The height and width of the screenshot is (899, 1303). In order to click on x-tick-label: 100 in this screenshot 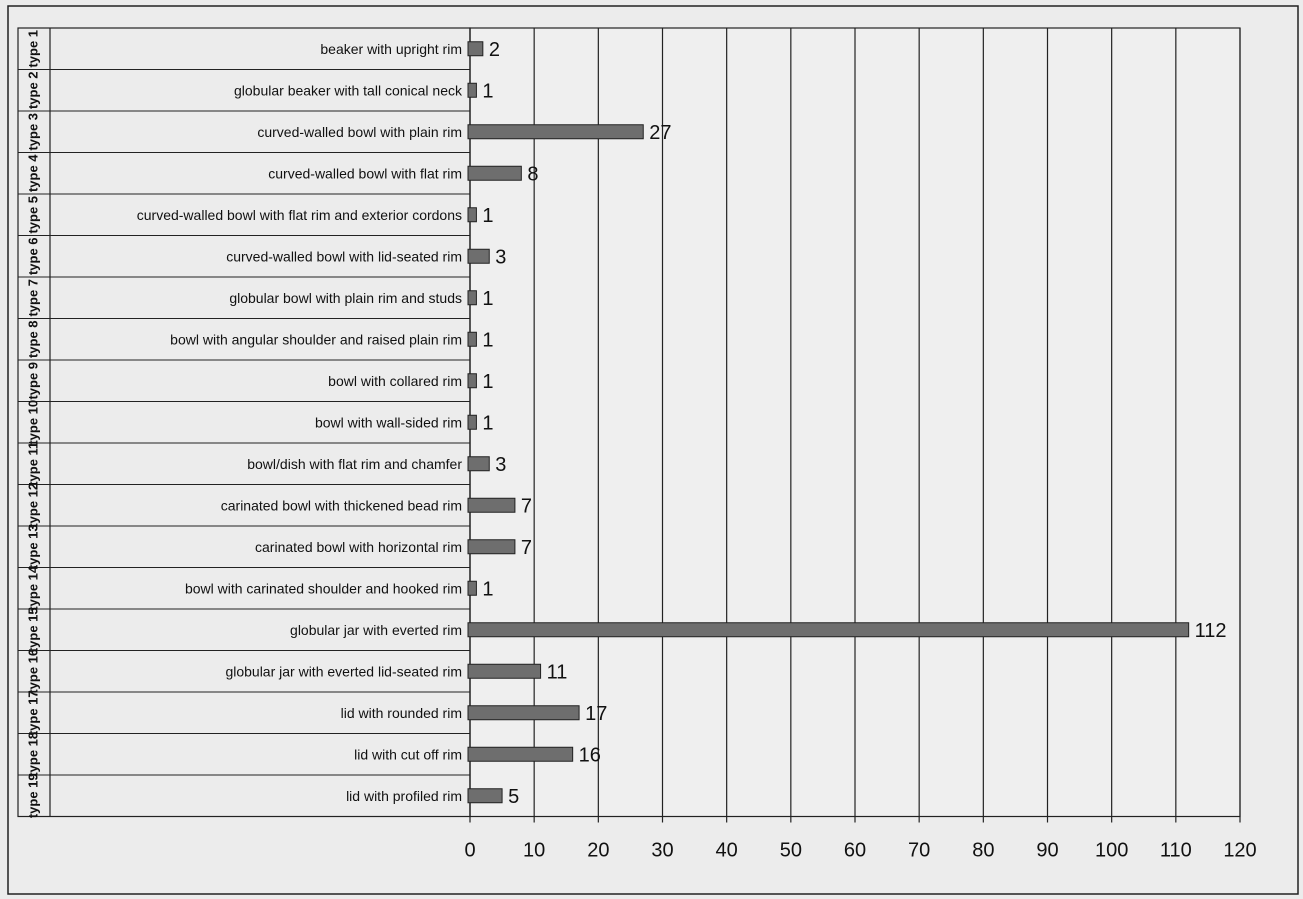, I will do `click(1111, 851)`.